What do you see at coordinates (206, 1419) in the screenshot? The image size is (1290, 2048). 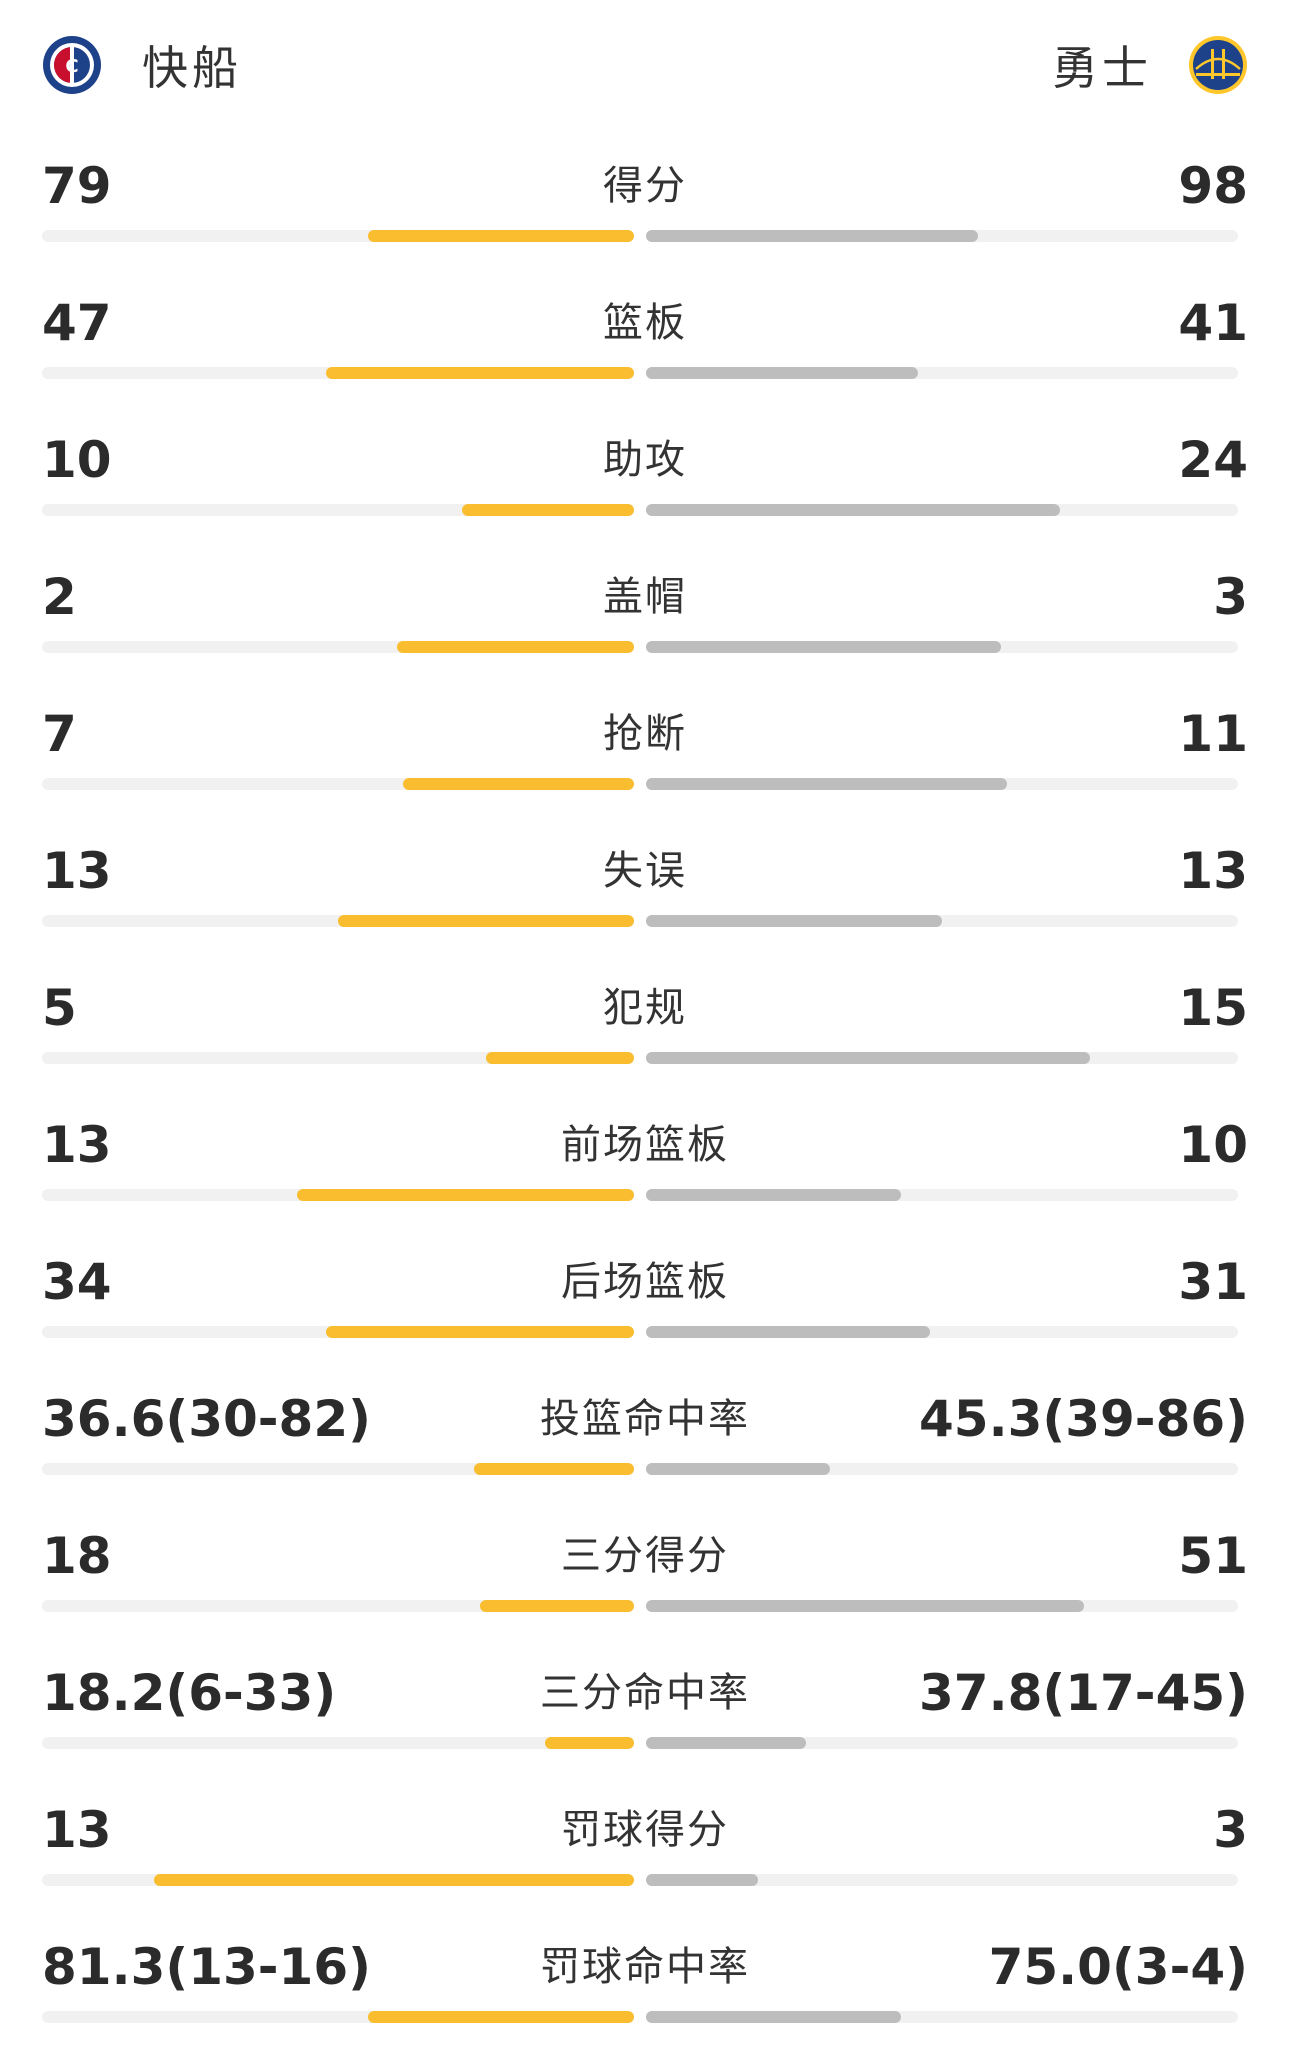 I see `home-stat-value: 36.6(30-82)` at bounding box center [206, 1419].